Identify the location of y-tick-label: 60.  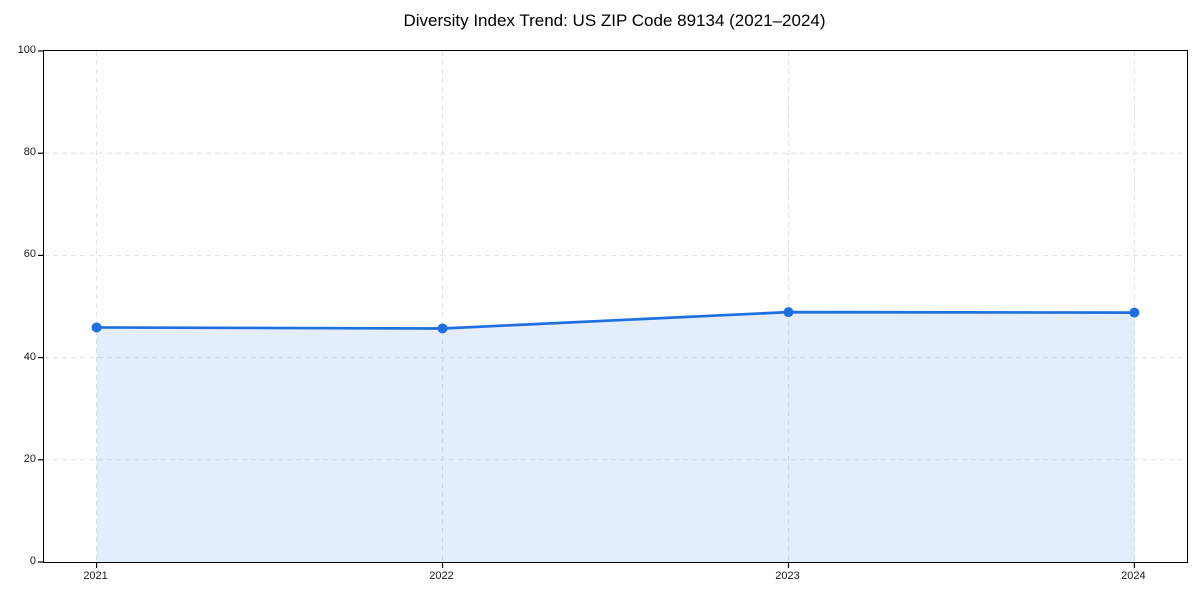
(29, 254).